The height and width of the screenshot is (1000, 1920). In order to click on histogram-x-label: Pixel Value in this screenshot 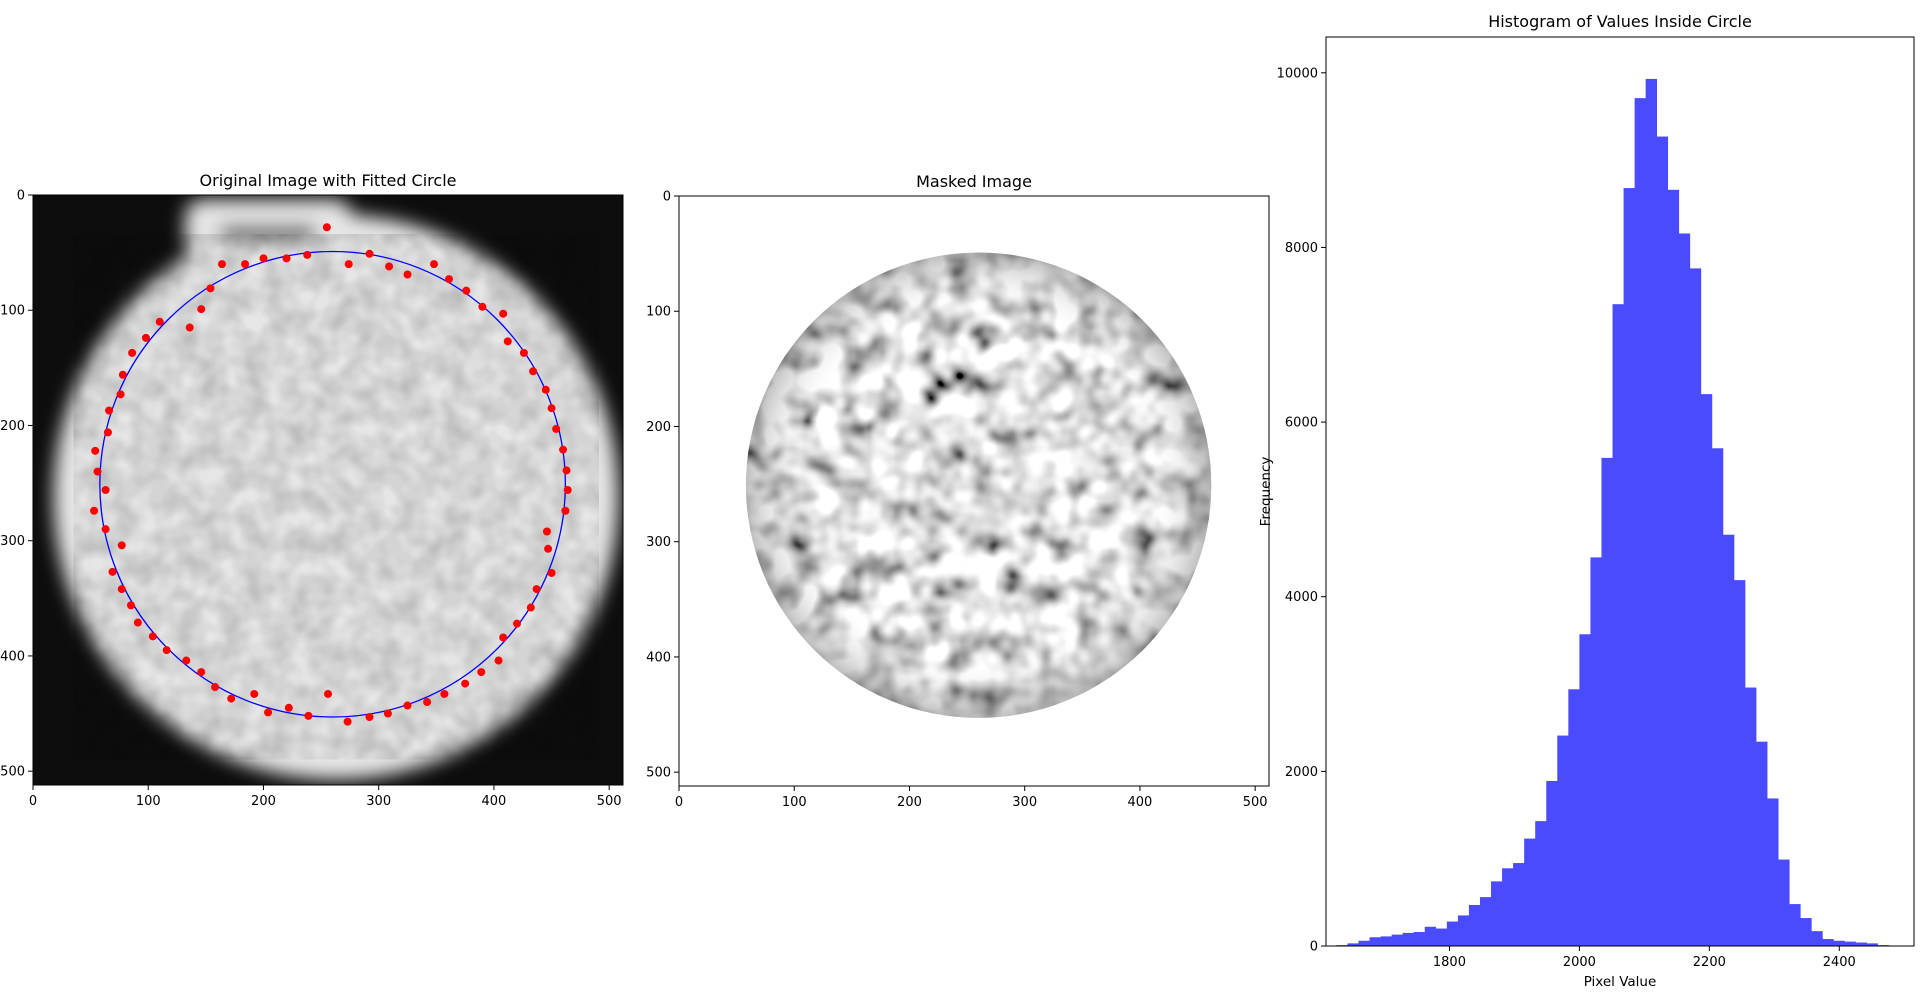, I will do `click(1620, 982)`.